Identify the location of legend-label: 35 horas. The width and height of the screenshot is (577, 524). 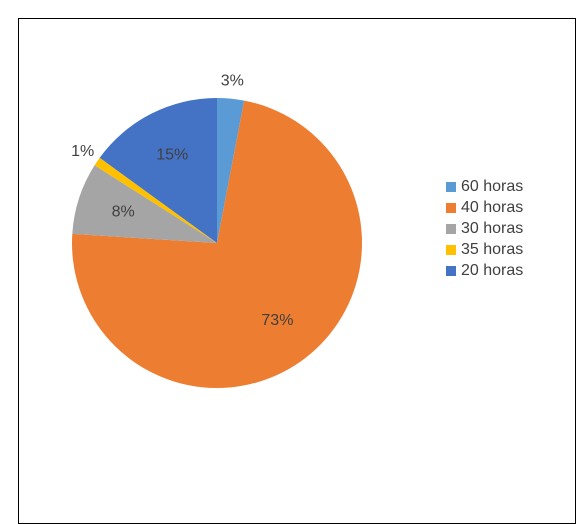
(492, 249).